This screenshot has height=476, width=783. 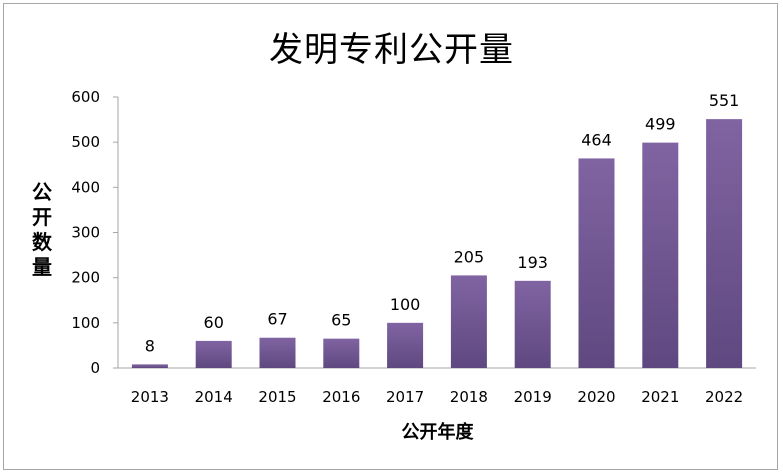 What do you see at coordinates (277, 319) in the screenshot?
I see `data-label-2015: 67` at bounding box center [277, 319].